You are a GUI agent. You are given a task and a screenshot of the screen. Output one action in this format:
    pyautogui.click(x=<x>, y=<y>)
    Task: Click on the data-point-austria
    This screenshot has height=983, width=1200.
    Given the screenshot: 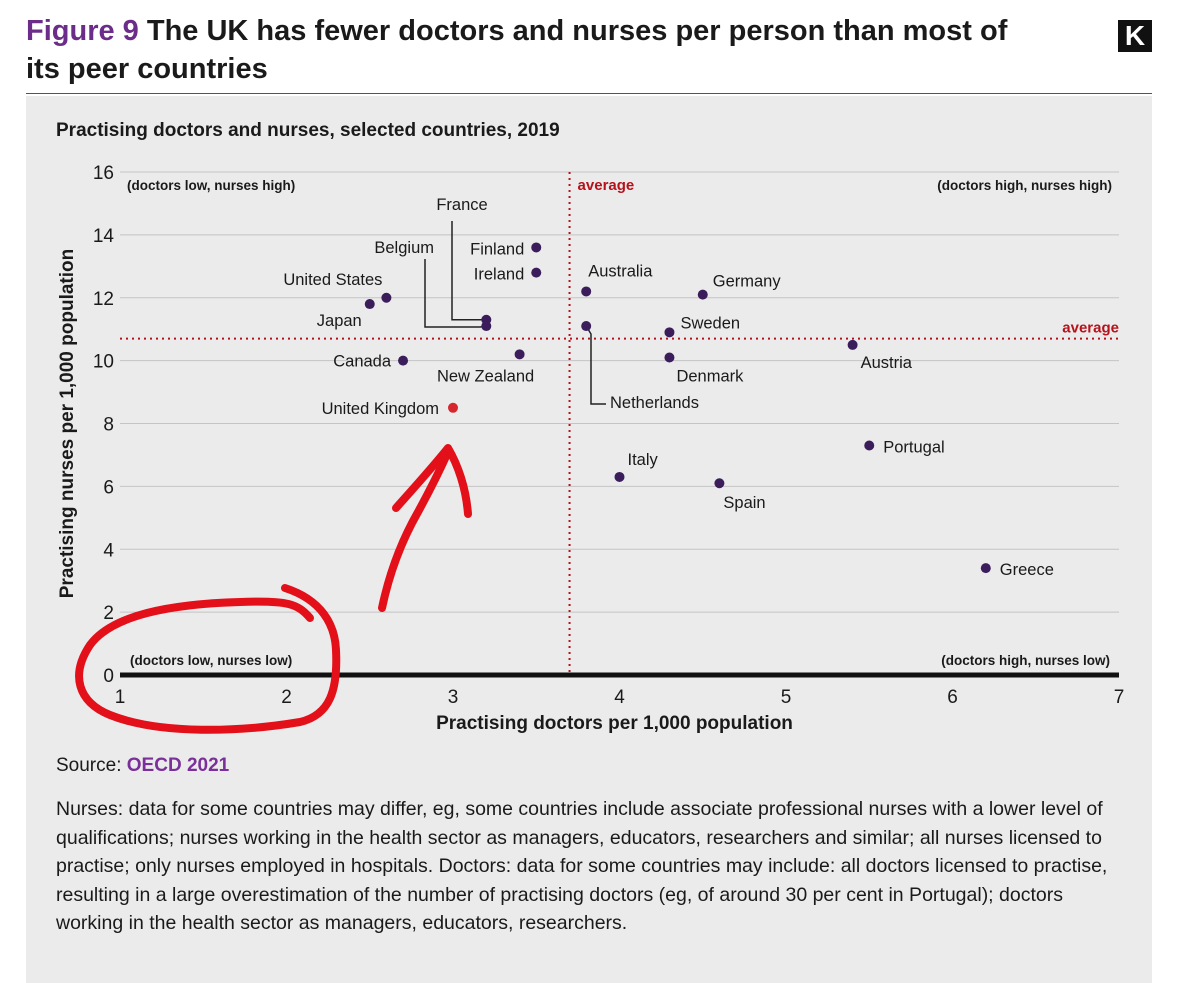 What is the action you would take?
    pyautogui.click(x=852, y=344)
    